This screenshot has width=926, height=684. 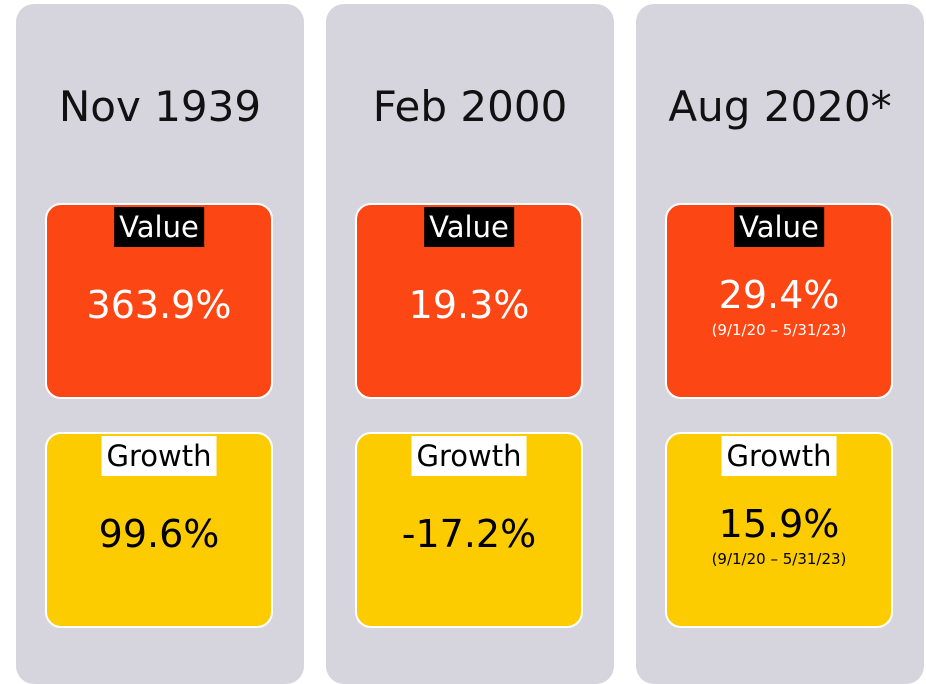 What do you see at coordinates (160, 106) in the screenshot?
I see `column-title: Nov 1939` at bounding box center [160, 106].